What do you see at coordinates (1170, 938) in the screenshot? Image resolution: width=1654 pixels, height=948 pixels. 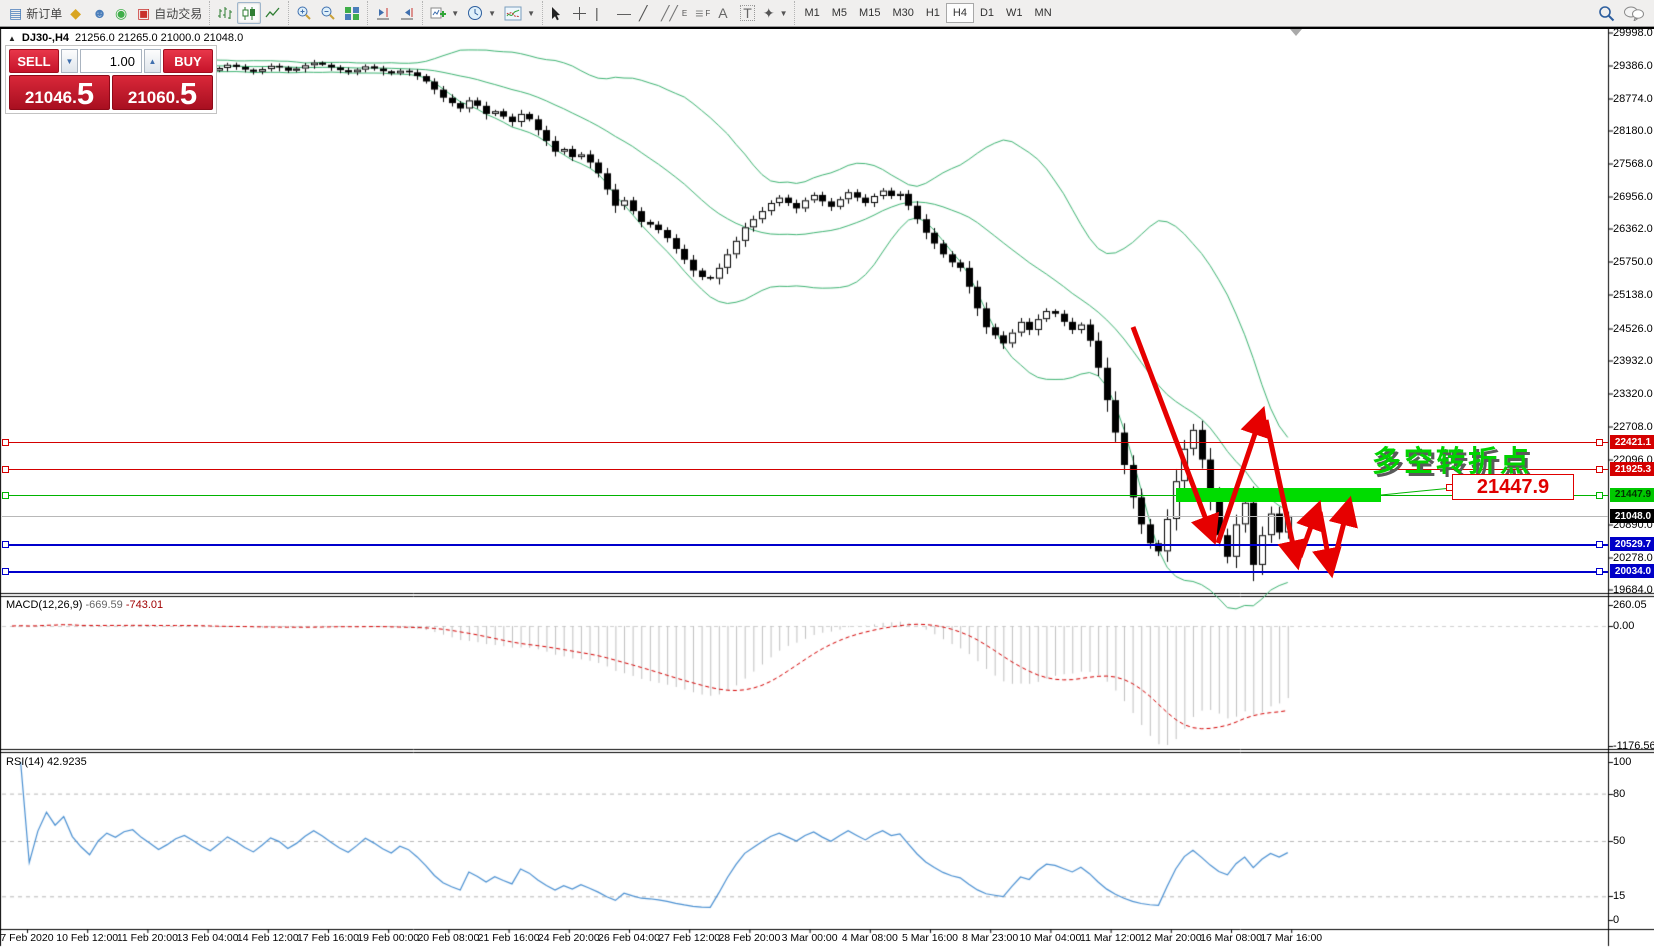 I see `time-axis-label: 12 Mar 20:00` at bounding box center [1170, 938].